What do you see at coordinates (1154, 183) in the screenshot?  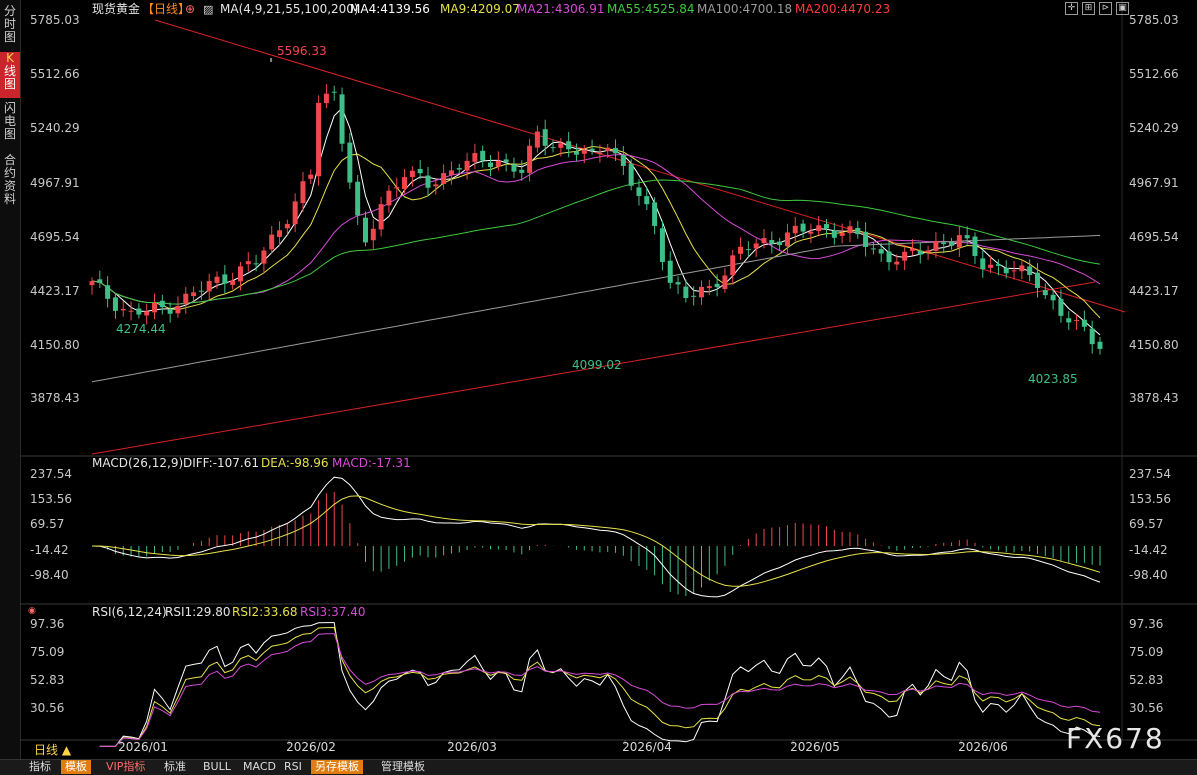 I see `price-axis-right-3: 4967.91` at bounding box center [1154, 183].